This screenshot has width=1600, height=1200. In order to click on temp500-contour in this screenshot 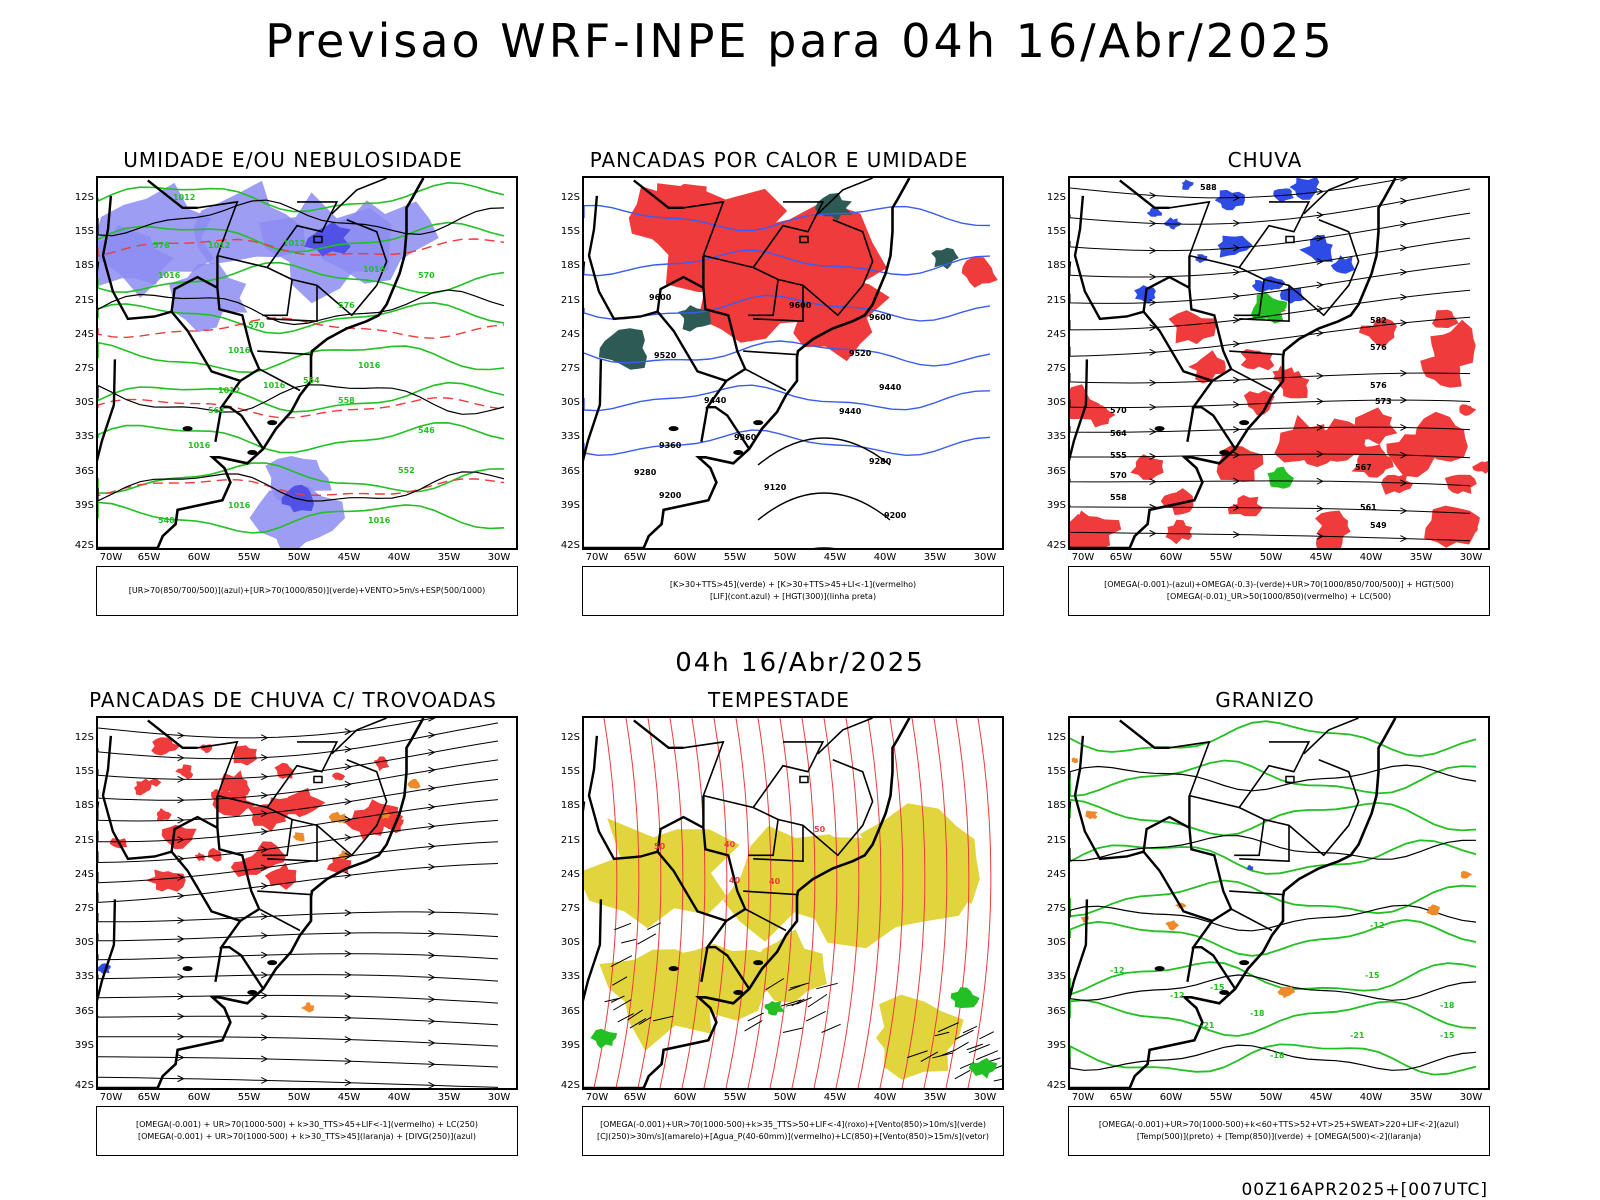, I will do `click(1273, 918)`.